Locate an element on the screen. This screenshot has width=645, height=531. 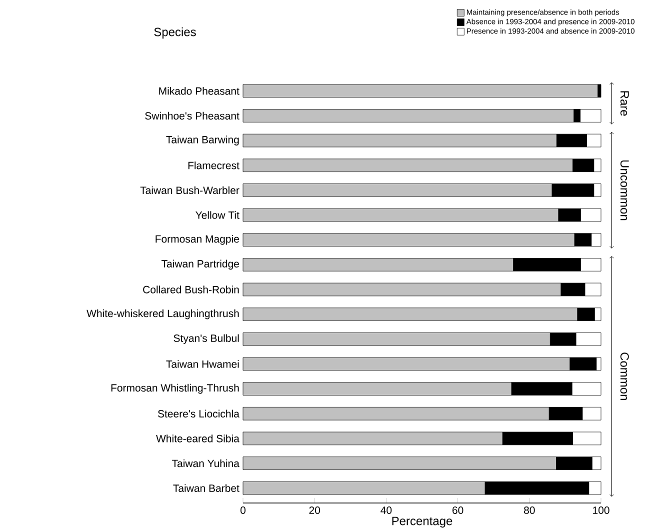
y-tick-label: Swinhoe's Pheasant is located at coordinates (192, 116).